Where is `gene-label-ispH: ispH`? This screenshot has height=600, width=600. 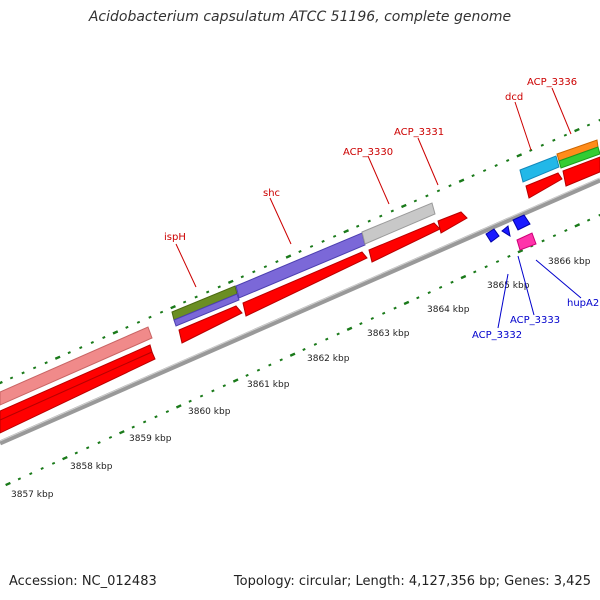
gene-label-ispH: ispH is located at coordinates (175, 237).